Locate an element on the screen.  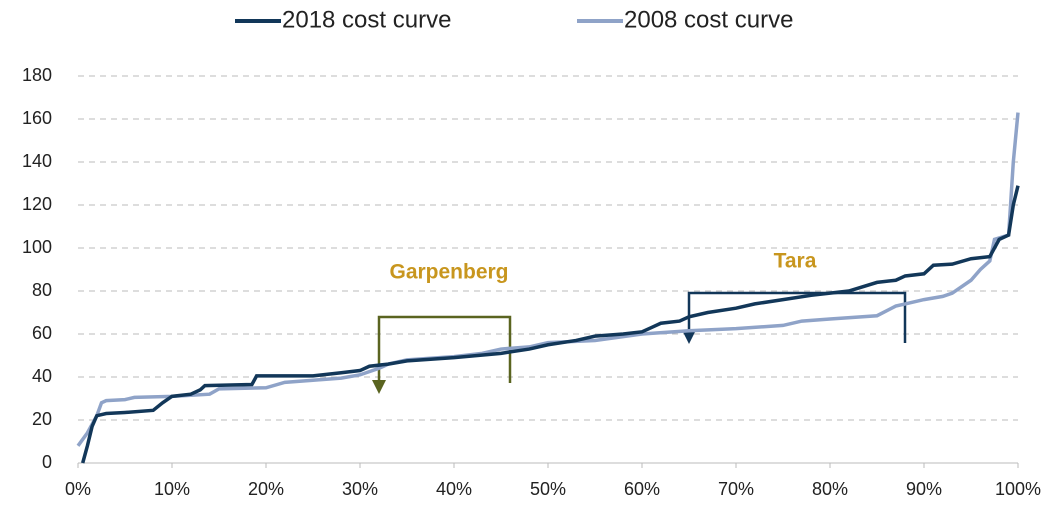
y-tick-label: 0 is located at coordinates (47, 462).